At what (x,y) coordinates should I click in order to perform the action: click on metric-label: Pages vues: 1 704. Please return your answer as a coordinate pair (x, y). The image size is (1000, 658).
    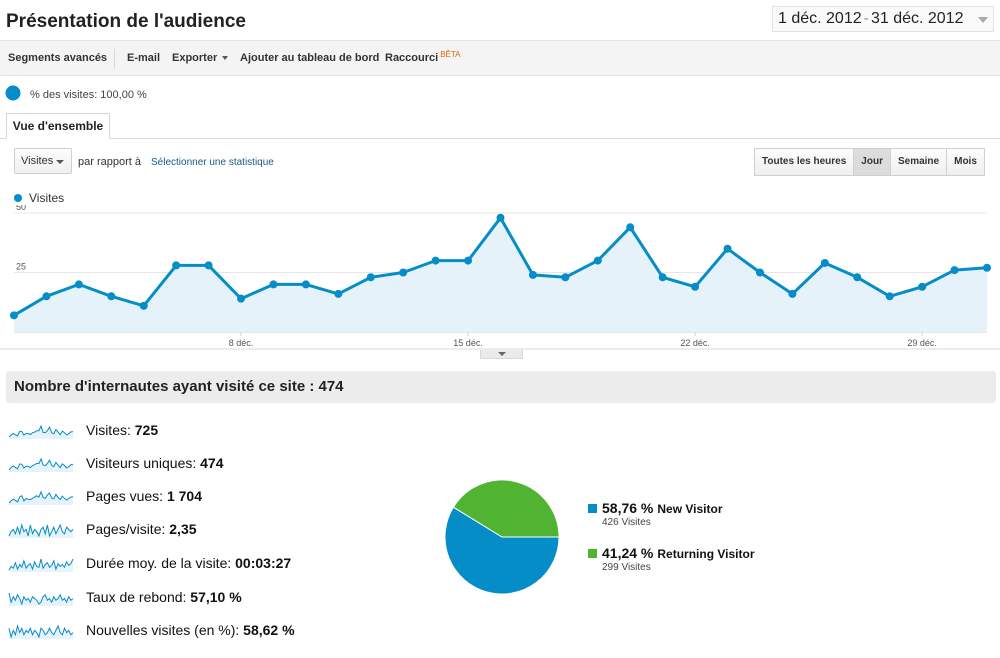
    Looking at the image, I should click on (144, 496).